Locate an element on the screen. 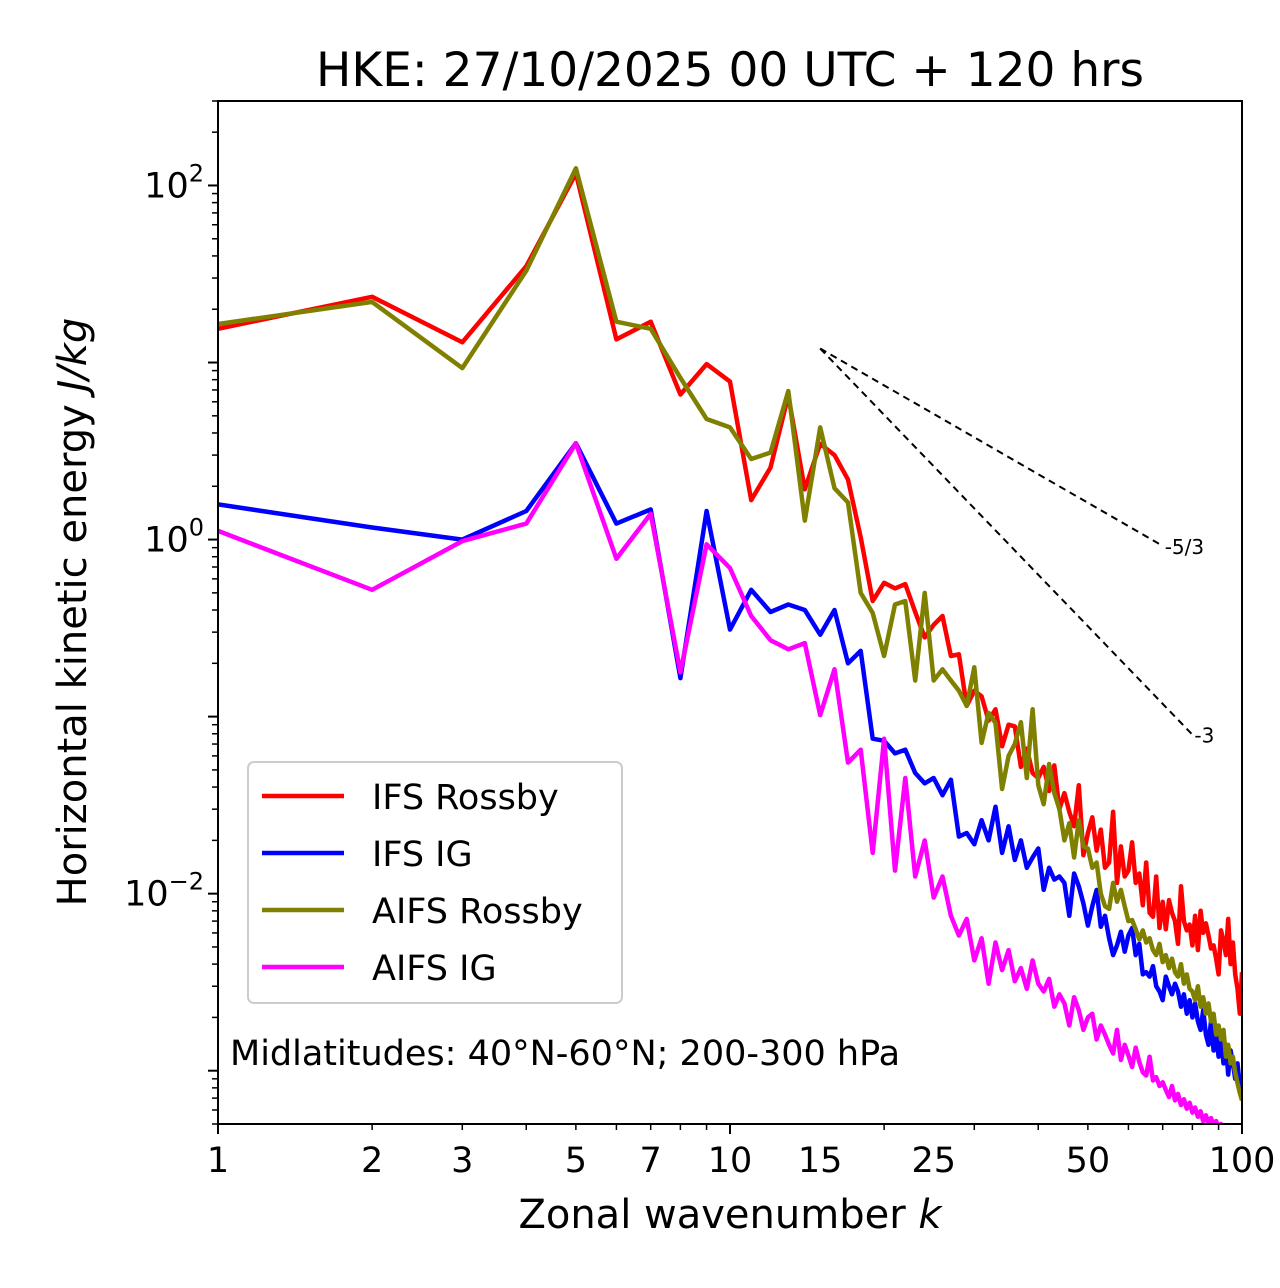 The height and width of the screenshot is (1288, 1280). x-tick-label: 15 is located at coordinates (820, 1161).